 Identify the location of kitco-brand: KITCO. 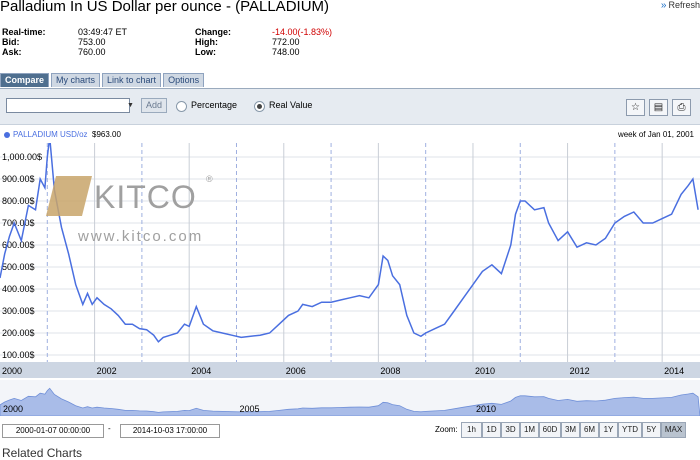
(145, 197).